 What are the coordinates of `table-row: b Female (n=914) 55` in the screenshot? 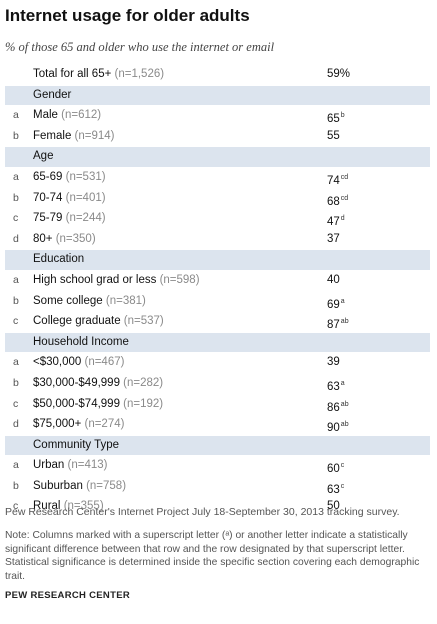 It's located at (217, 137).